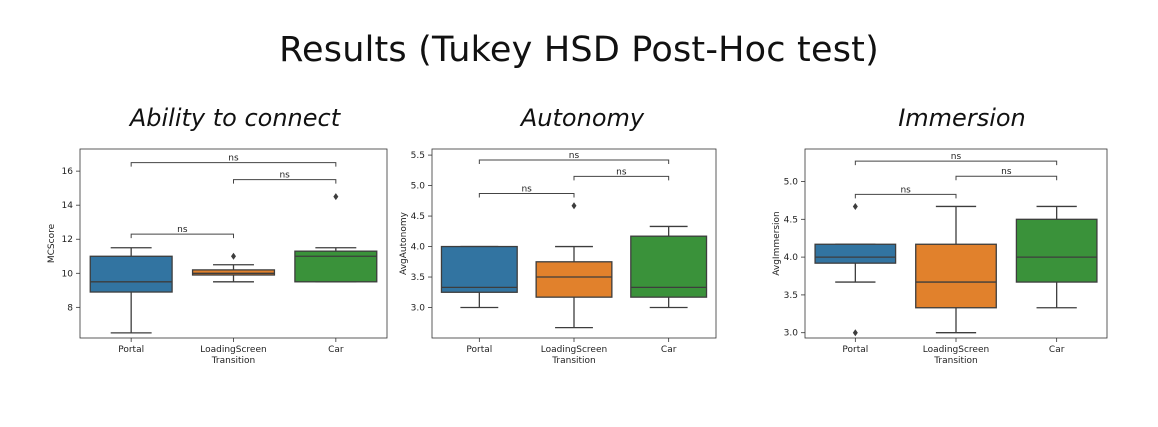  What do you see at coordinates (235, 118) in the screenshot?
I see `chart-title-ability: Ability to connect` at bounding box center [235, 118].